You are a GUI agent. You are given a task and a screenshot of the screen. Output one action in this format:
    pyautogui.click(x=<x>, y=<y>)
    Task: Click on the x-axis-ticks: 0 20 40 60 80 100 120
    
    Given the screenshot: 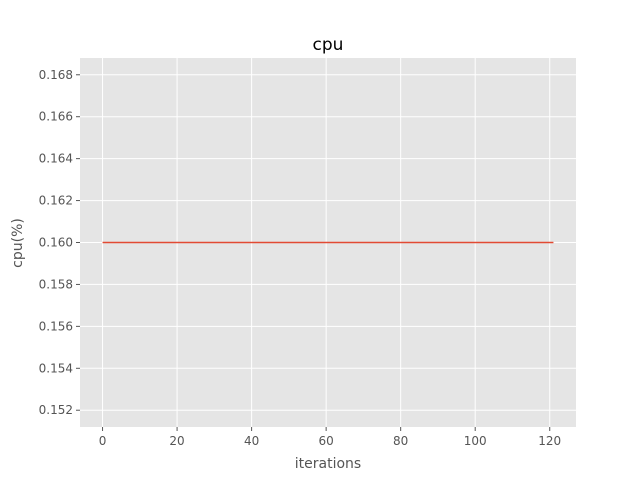 What is the action you would take?
    pyautogui.click(x=330, y=437)
    